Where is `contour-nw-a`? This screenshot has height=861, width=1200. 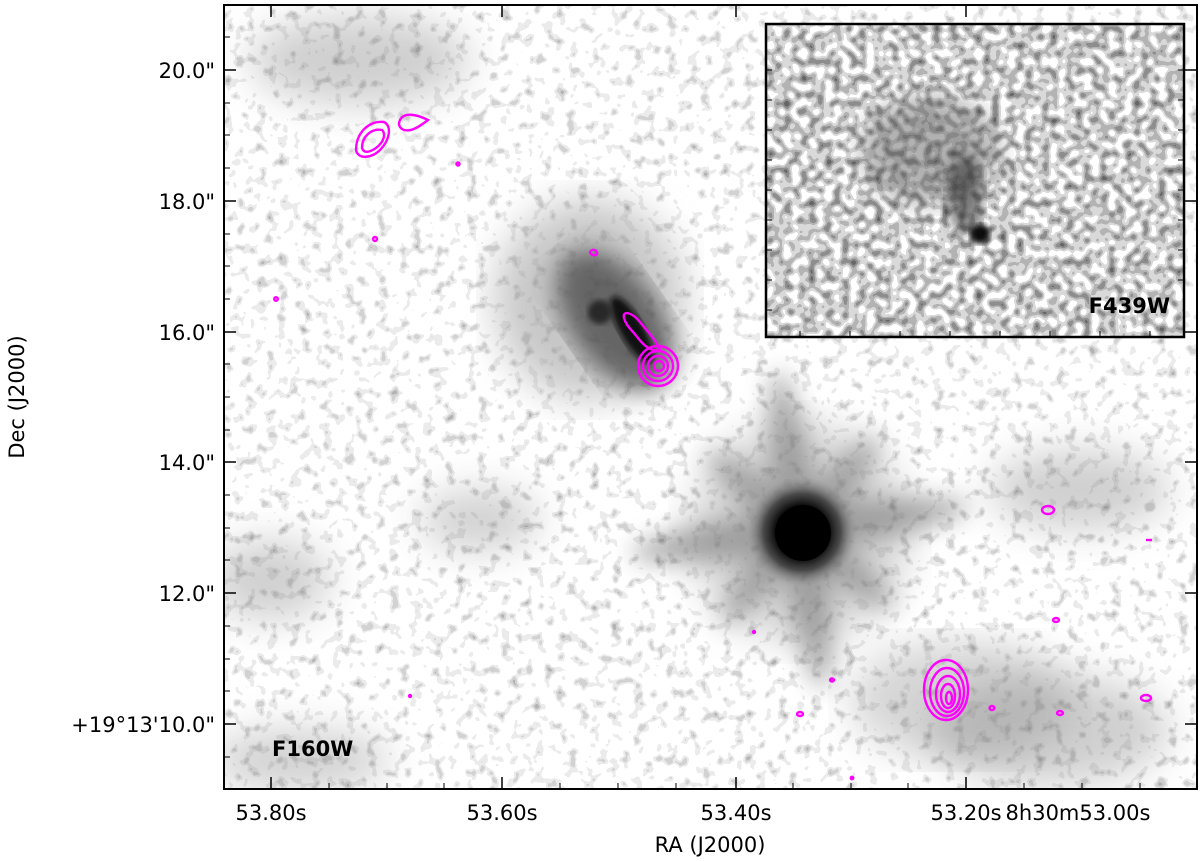
contour-nw-a is located at coordinates (372, 139).